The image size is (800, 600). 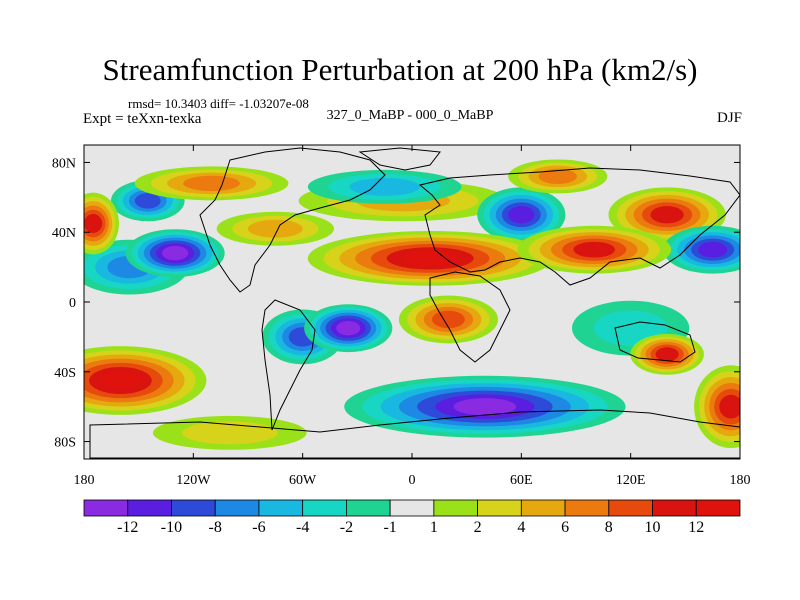 I want to click on y-tick-label: 80S, so click(x=65, y=443).